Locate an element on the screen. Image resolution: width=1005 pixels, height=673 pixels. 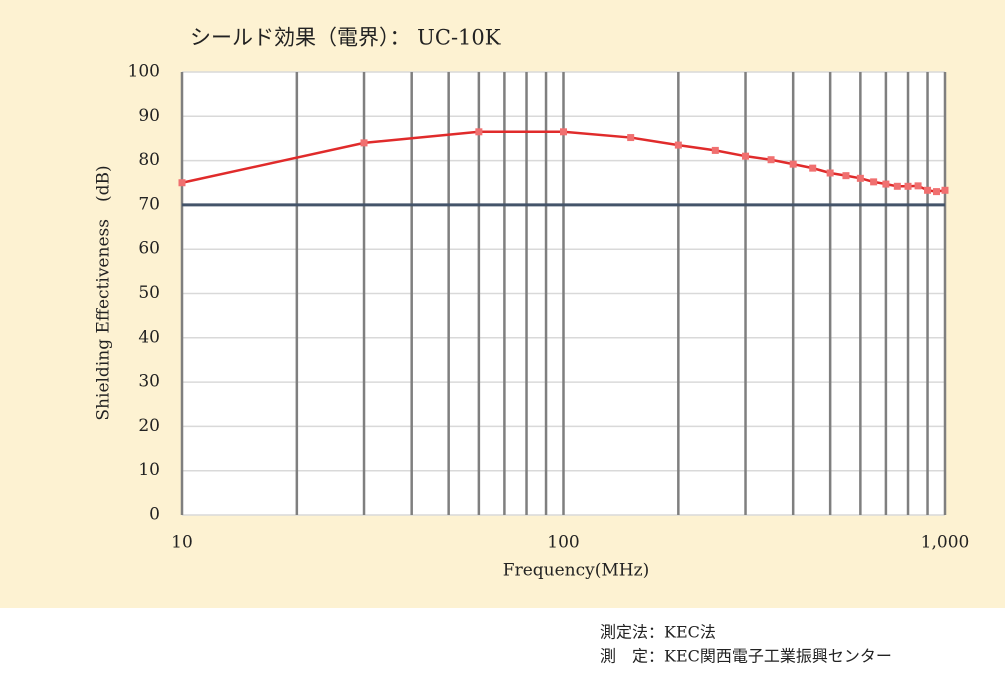
y-tick-label: 60 is located at coordinates (149, 249).